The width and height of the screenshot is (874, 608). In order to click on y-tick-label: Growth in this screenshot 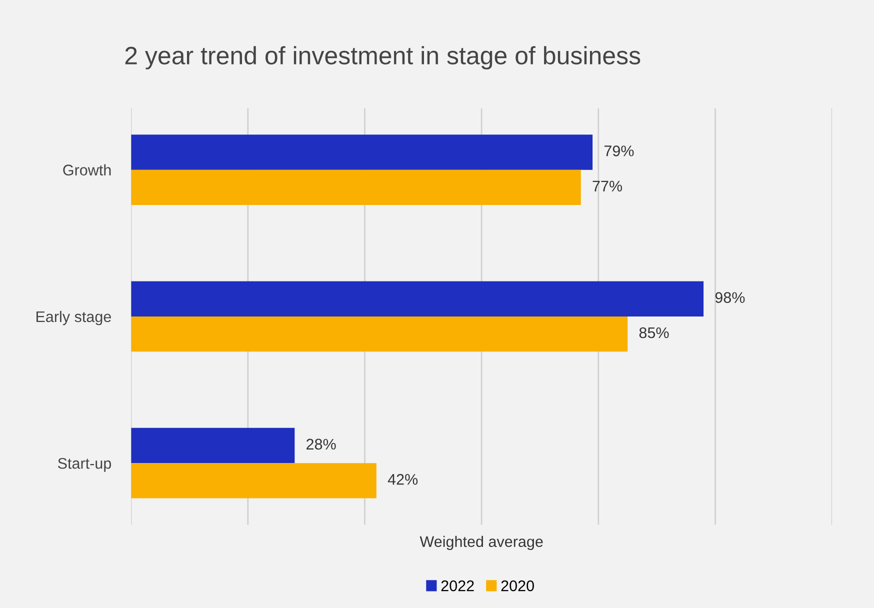, I will do `click(87, 170)`.